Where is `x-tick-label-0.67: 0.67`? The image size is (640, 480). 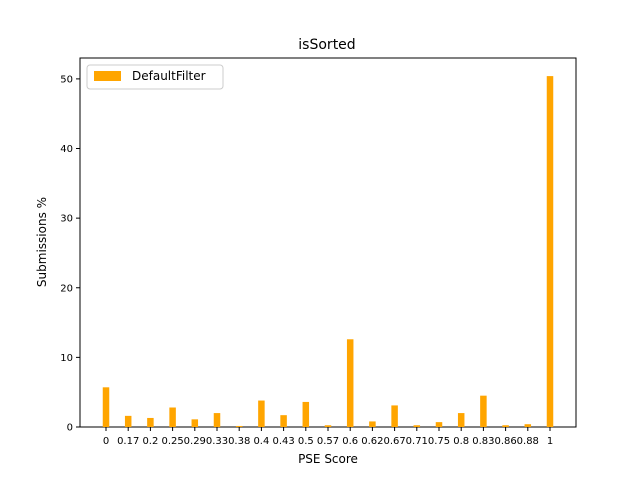
x-tick-label-0.67: 0.67 is located at coordinates (394, 441).